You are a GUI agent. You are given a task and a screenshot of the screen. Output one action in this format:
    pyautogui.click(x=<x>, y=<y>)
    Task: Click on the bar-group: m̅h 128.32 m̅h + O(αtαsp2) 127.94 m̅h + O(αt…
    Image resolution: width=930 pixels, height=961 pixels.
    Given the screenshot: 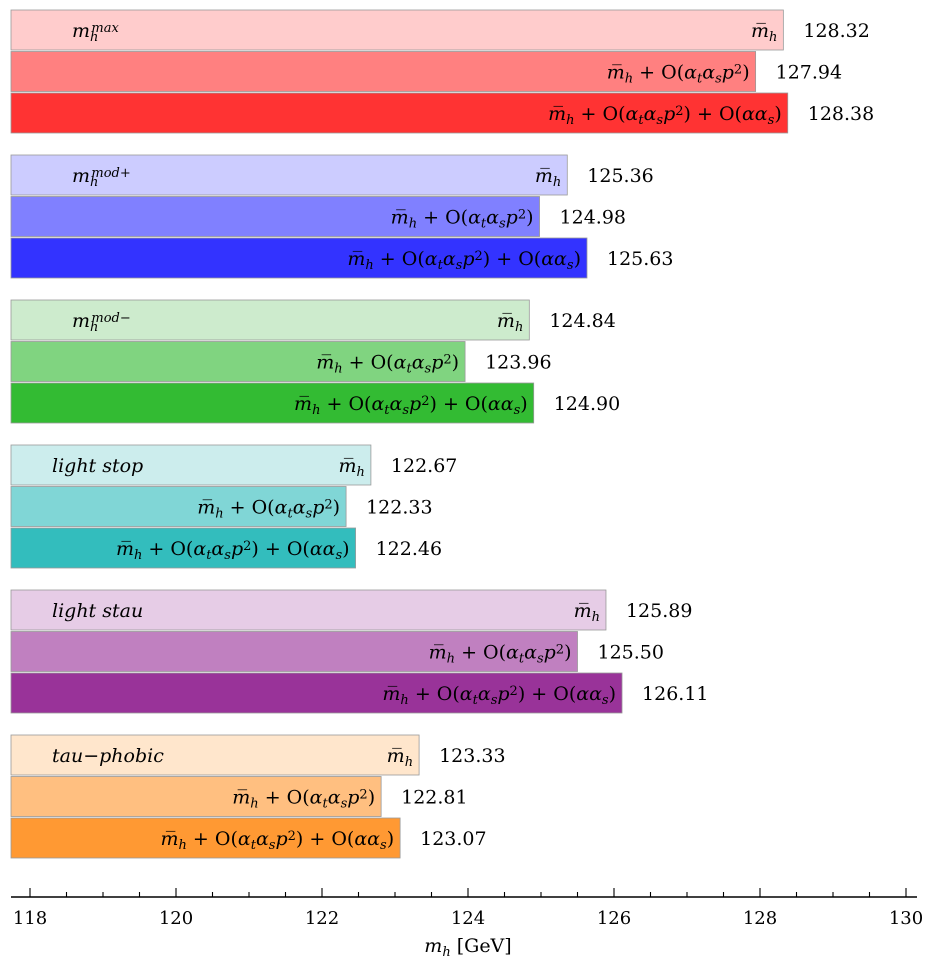 What is the action you would take?
    pyautogui.click(x=442, y=71)
    